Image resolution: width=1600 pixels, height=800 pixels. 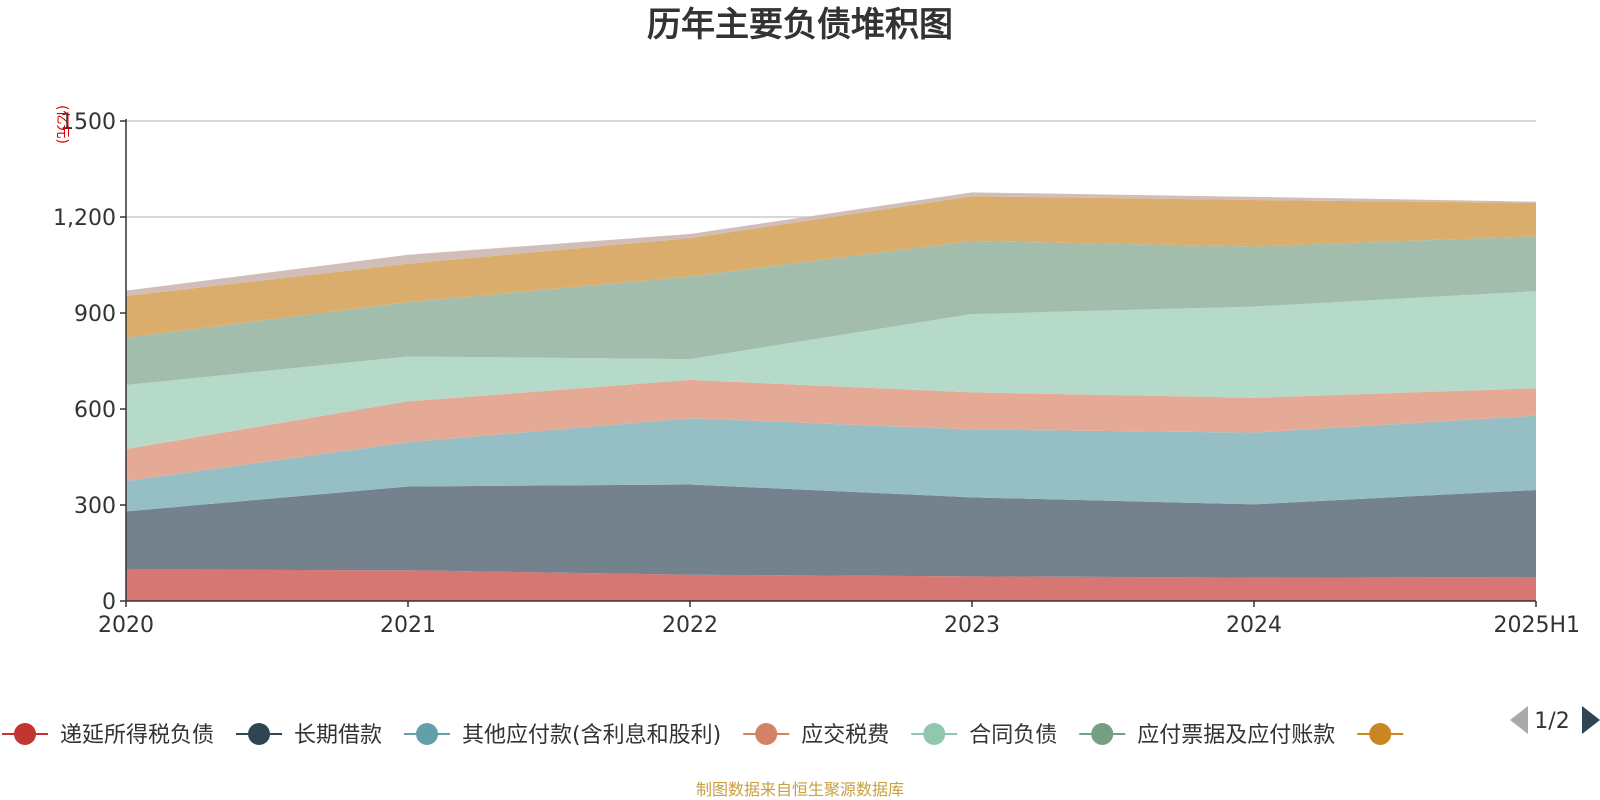 What do you see at coordinates (591, 735) in the screenshot?
I see `legend-label-2: 其他应付款(含利息和股利)` at bounding box center [591, 735].